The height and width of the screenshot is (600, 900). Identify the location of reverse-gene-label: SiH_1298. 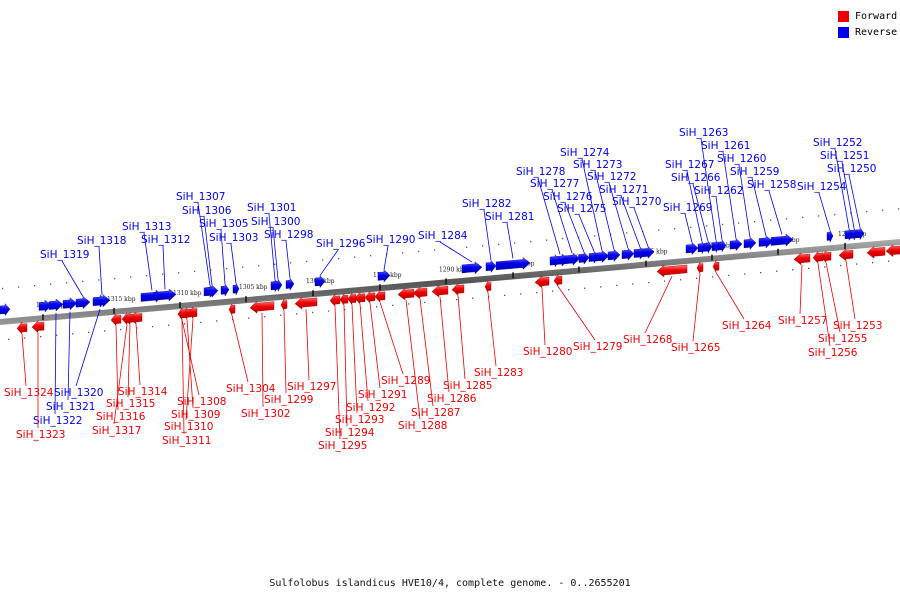
(288, 235).